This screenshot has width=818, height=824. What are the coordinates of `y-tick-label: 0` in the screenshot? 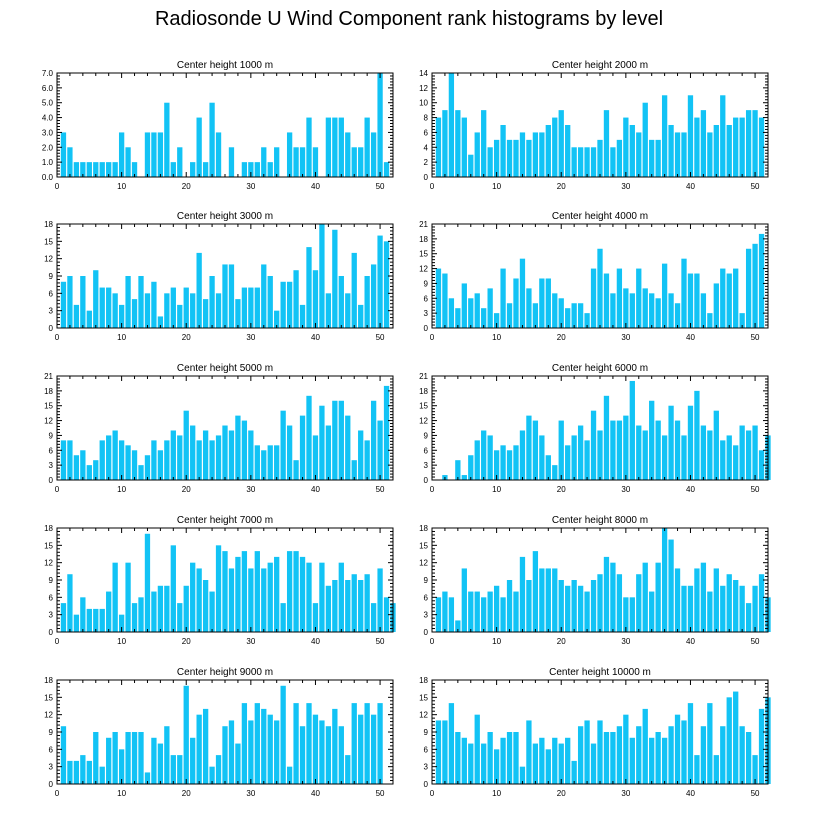 It's located at (426, 632).